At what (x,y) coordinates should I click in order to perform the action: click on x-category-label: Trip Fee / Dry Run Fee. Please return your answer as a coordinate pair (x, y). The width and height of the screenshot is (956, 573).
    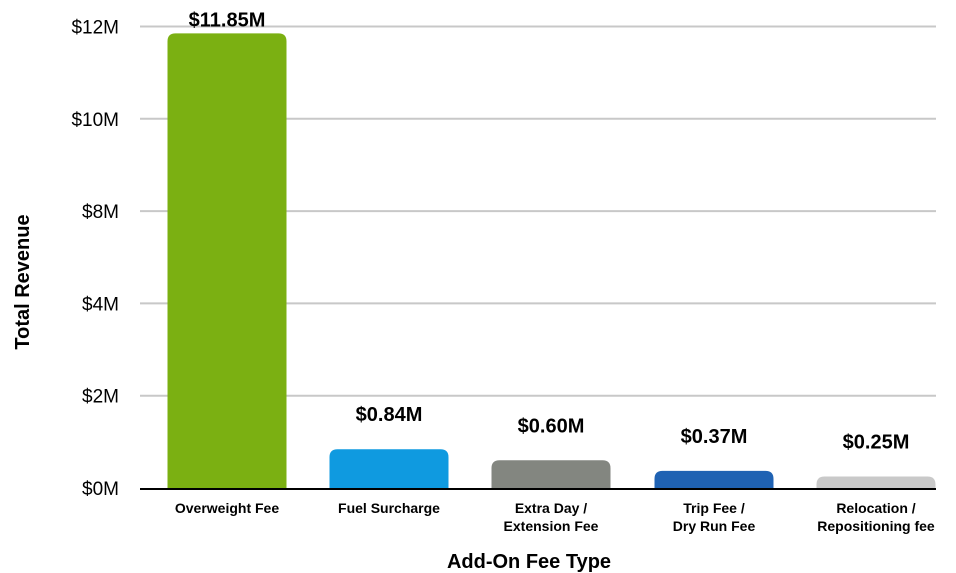
    Looking at the image, I should click on (714, 517).